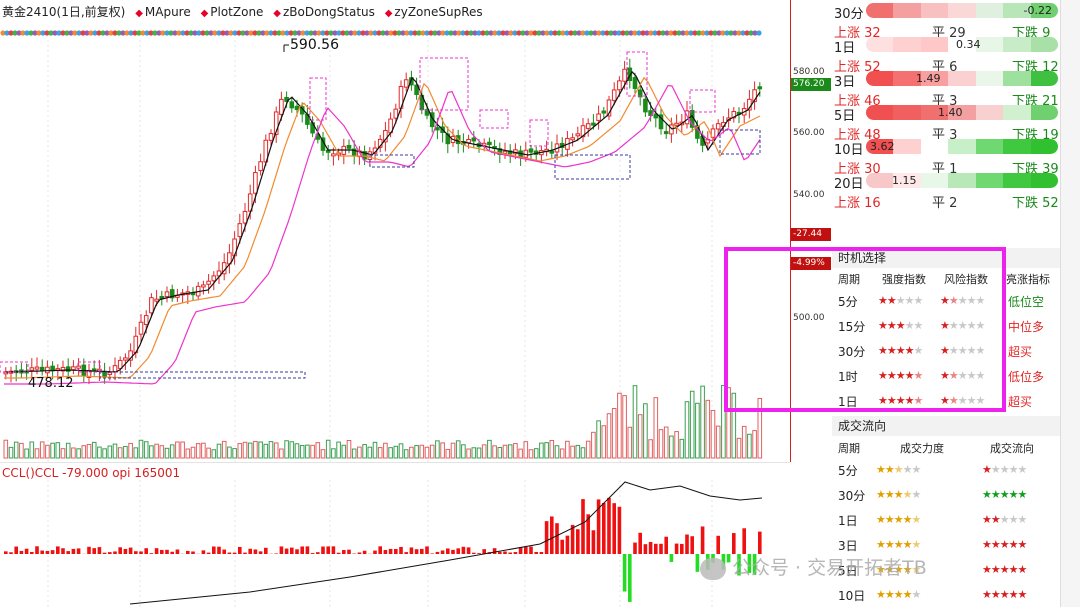 This screenshot has height=611, width=1080. What do you see at coordinates (392, 161) in the screenshot?
I see `zone-box` at bounding box center [392, 161].